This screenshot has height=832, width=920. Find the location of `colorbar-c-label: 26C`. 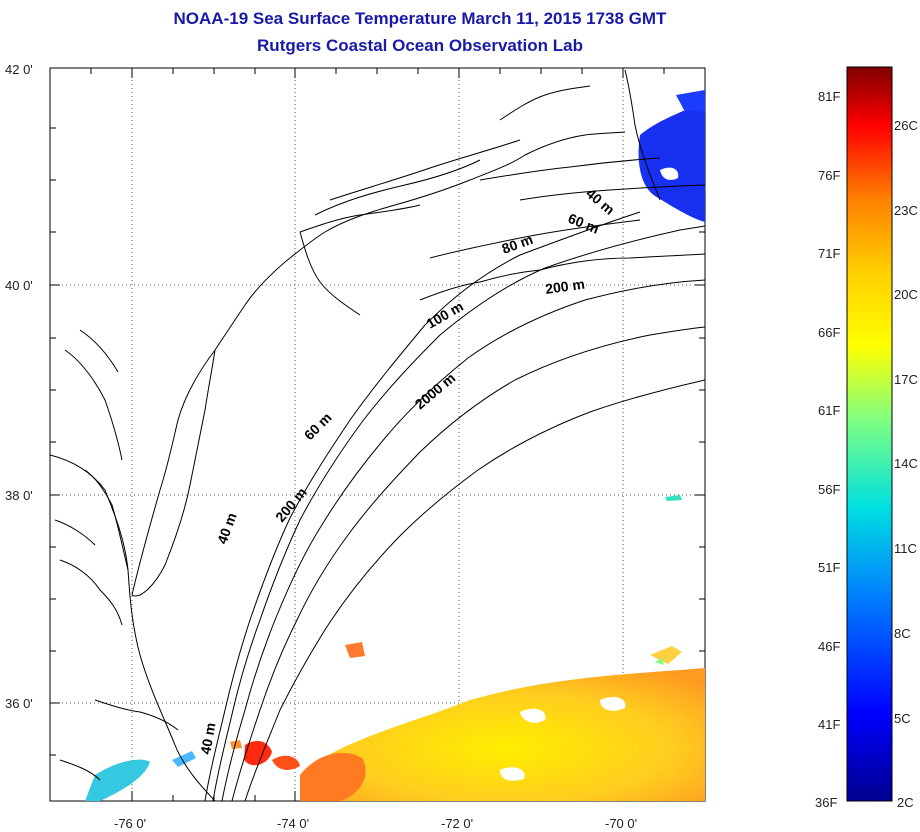

colorbar-c-label: 26C is located at coordinates (906, 125).